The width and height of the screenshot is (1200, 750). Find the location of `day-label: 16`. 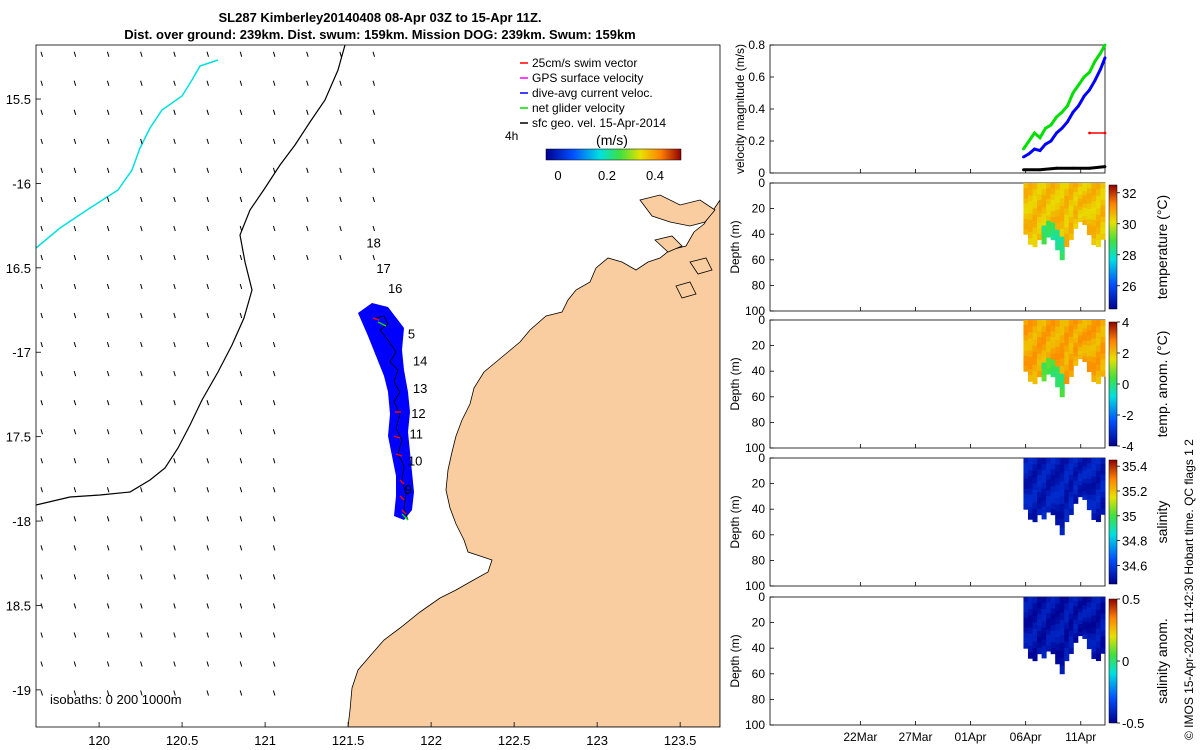

day-label: 16 is located at coordinates (395, 288).